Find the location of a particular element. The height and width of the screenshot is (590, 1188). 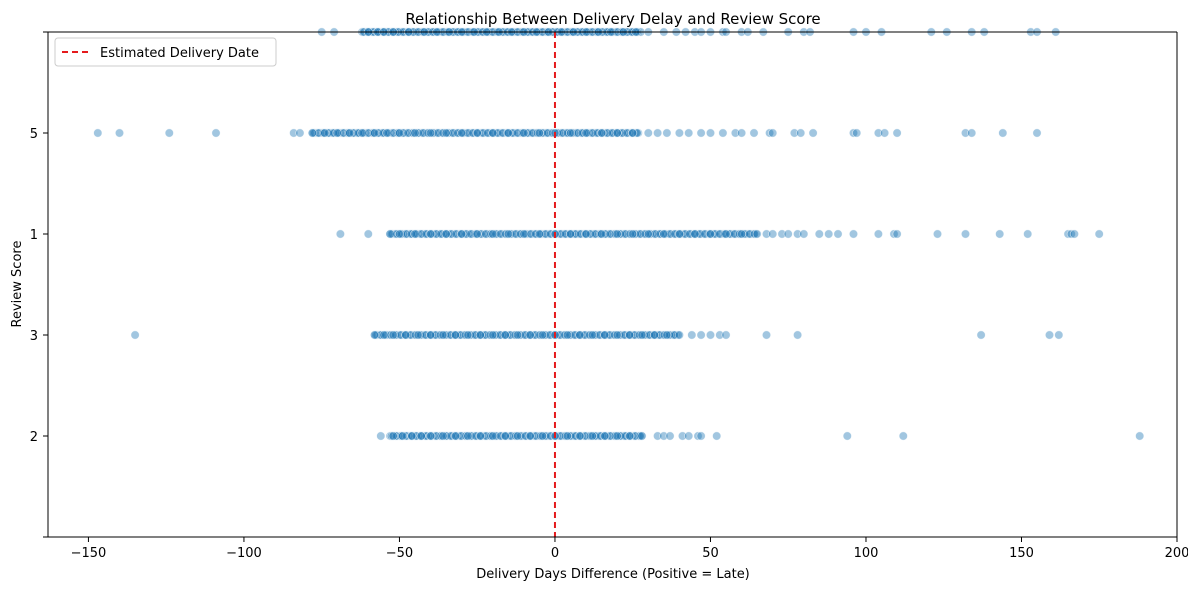

x-tick-label: 50 is located at coordinates (710, 553).